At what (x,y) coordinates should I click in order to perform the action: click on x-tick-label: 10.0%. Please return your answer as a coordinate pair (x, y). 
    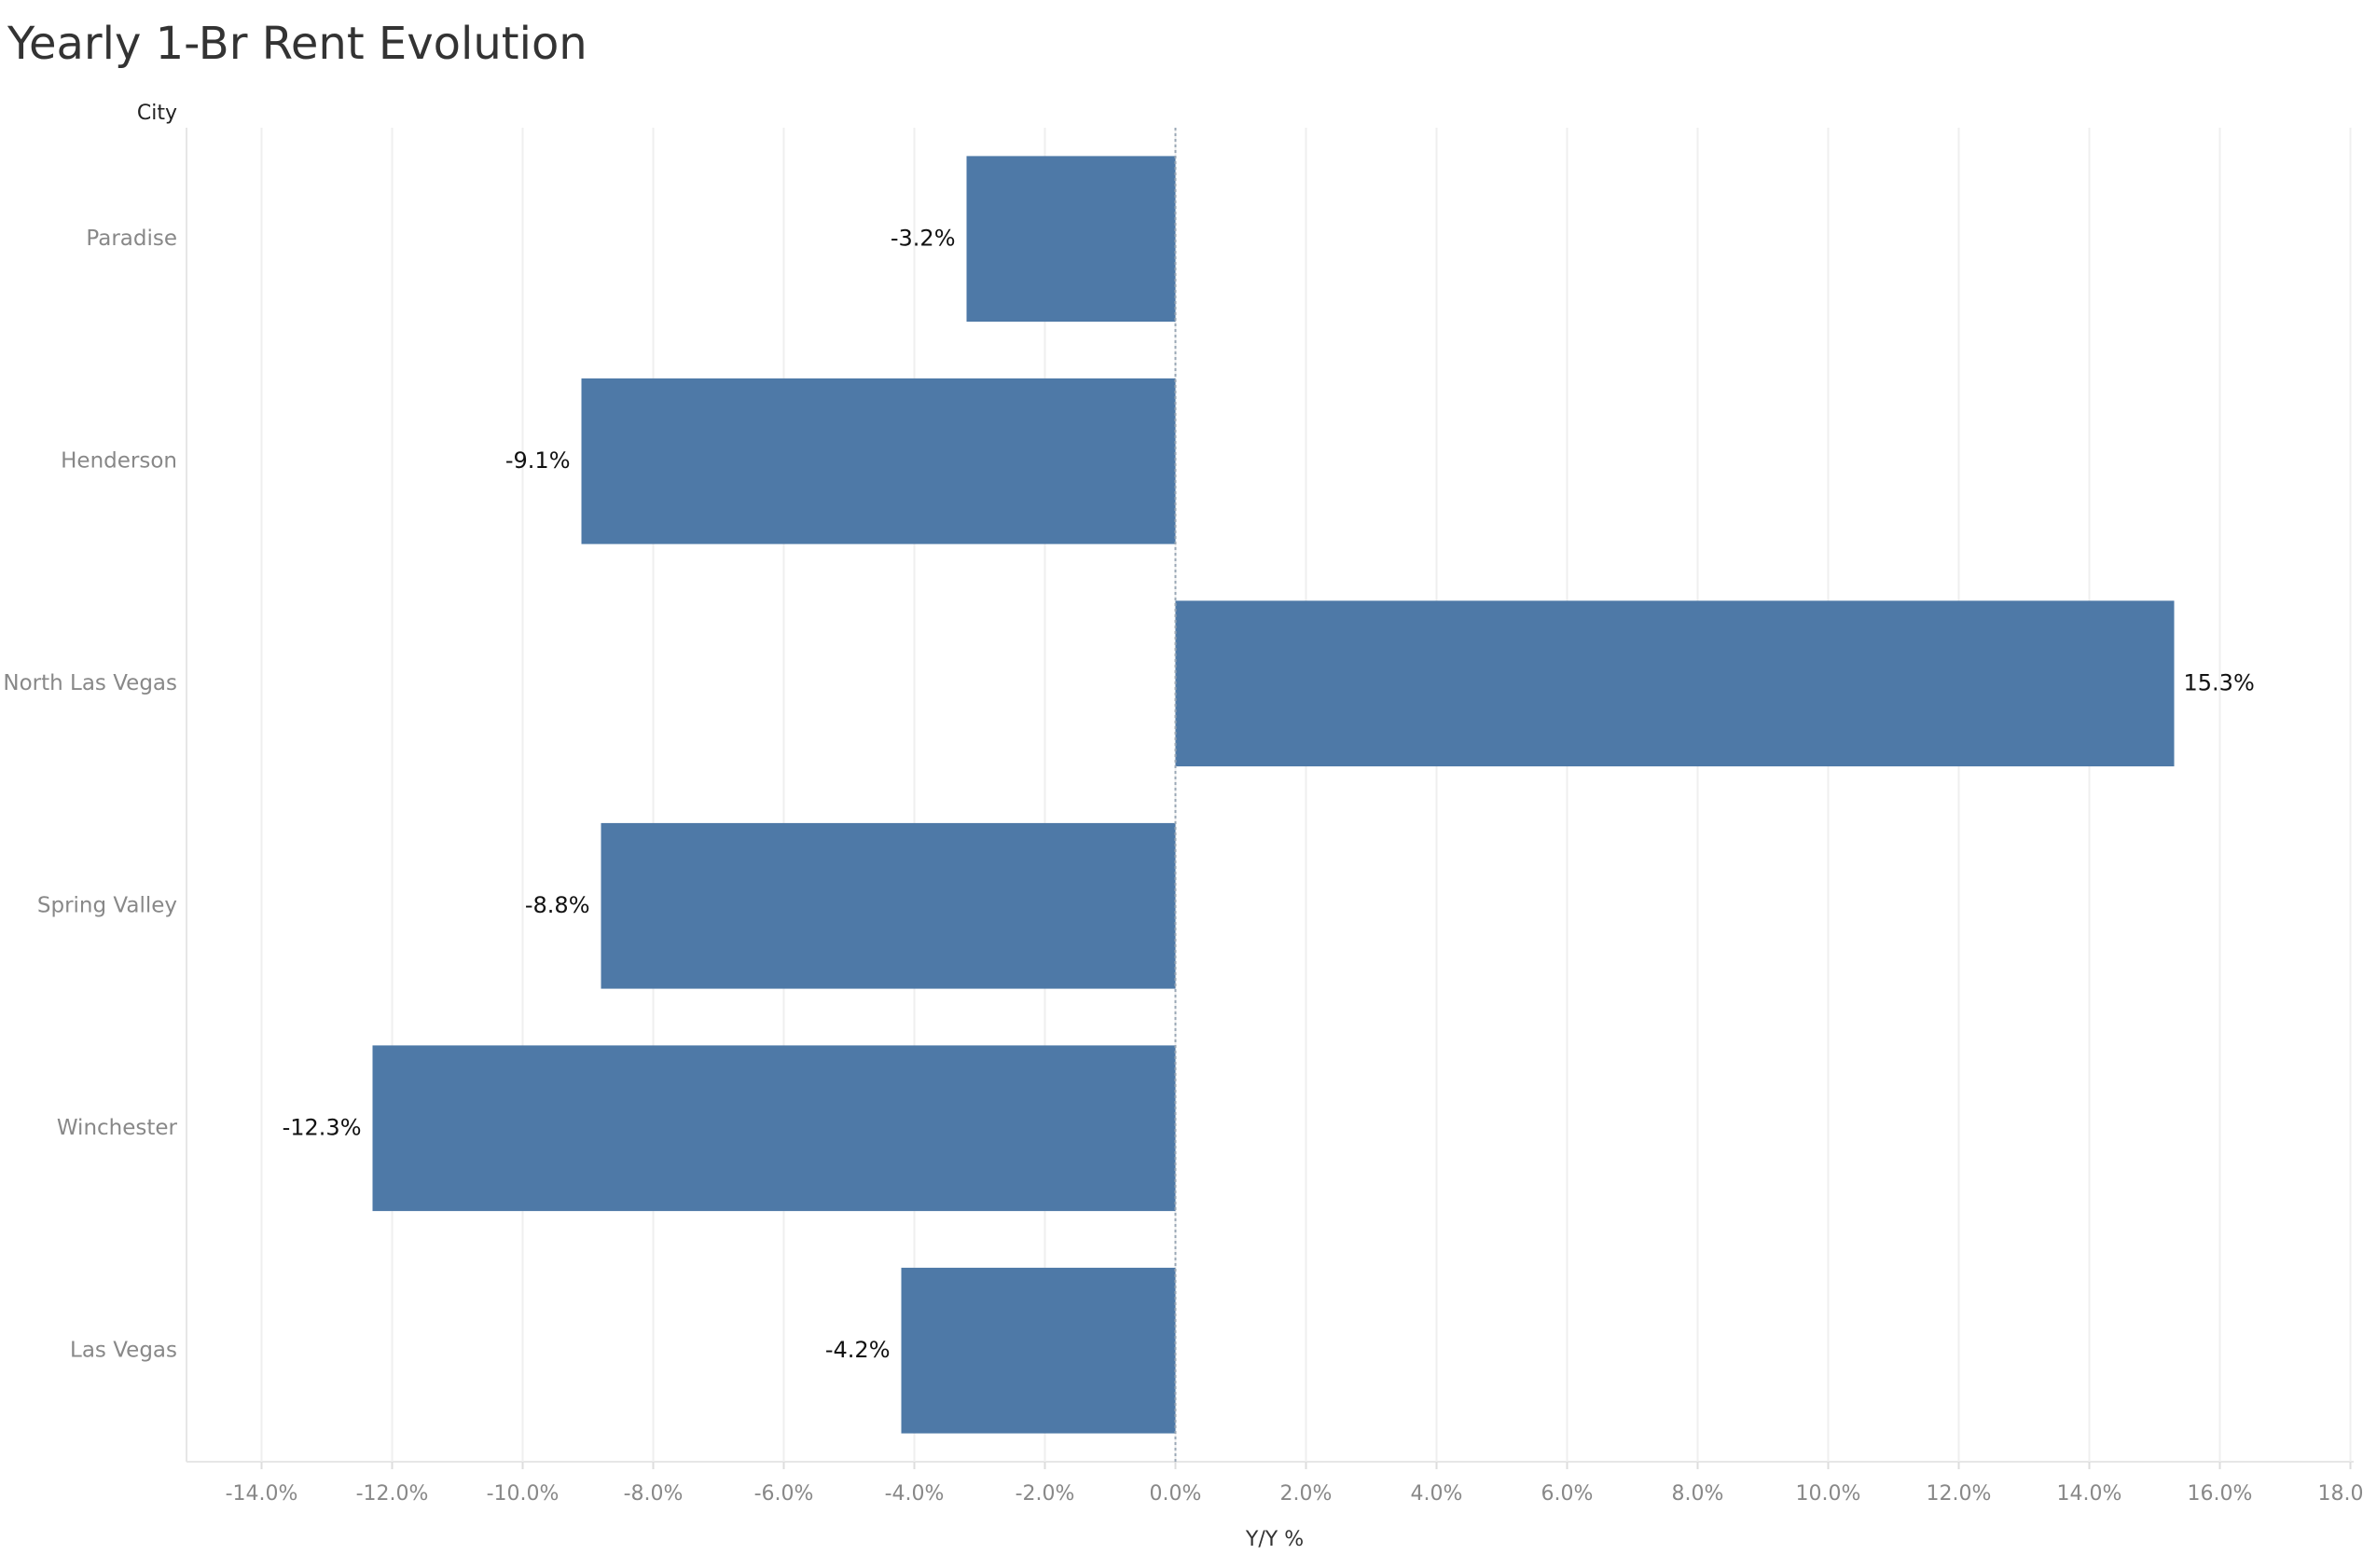
    Looking at the image, I should click on (1828, 1494).